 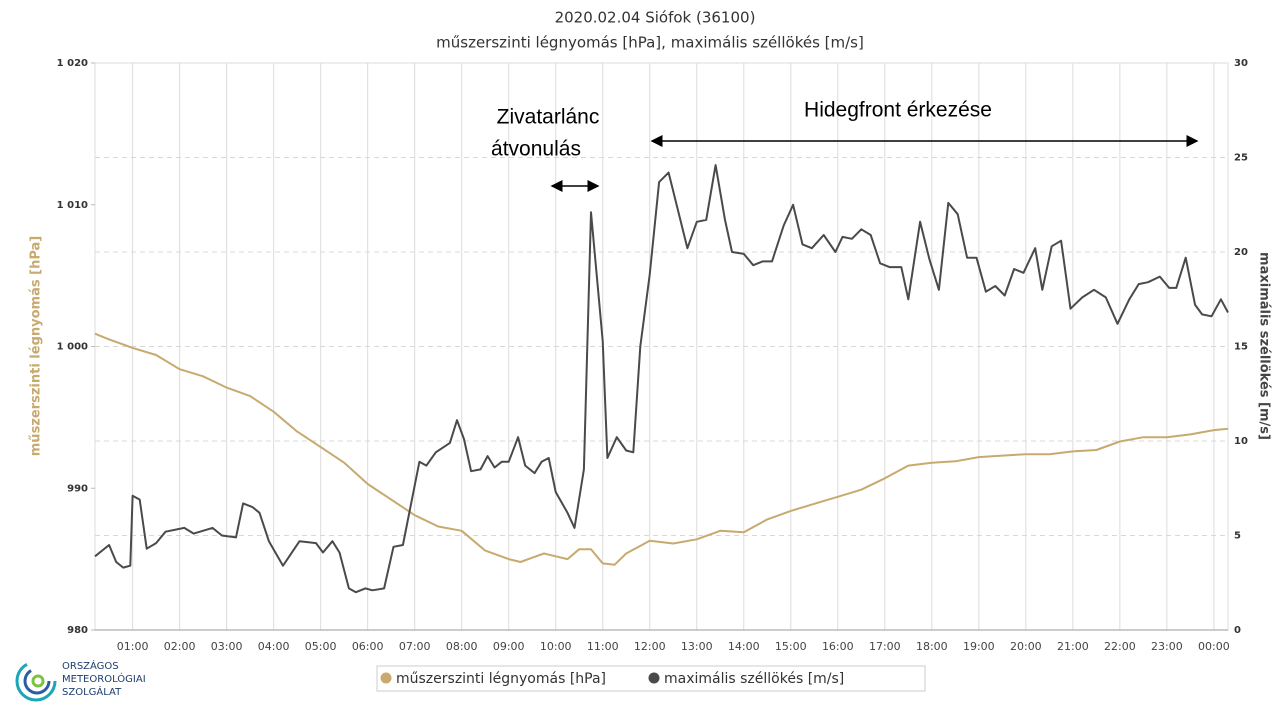 I want to click on x-tick-label: 06:00, so click(x=368, y=646).